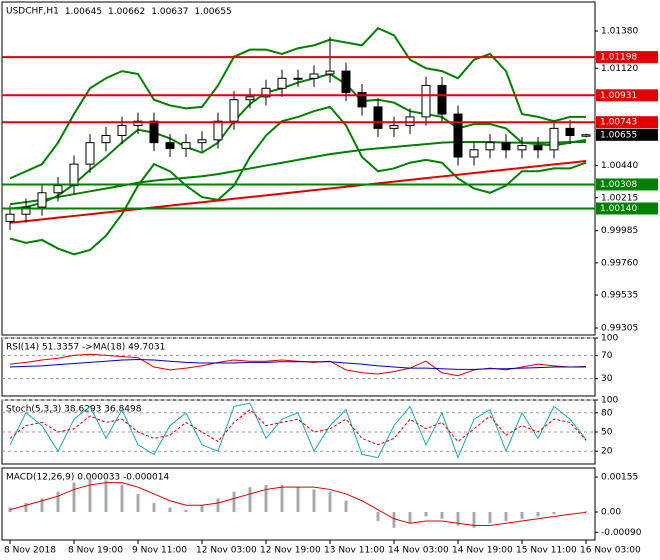 This screenshot has height=560, width=660. What do you see at coordinates (30, 551) in the screenshot?
I see `x-tick-label: 8 Nov 2018` at bounding box center [30, 551].